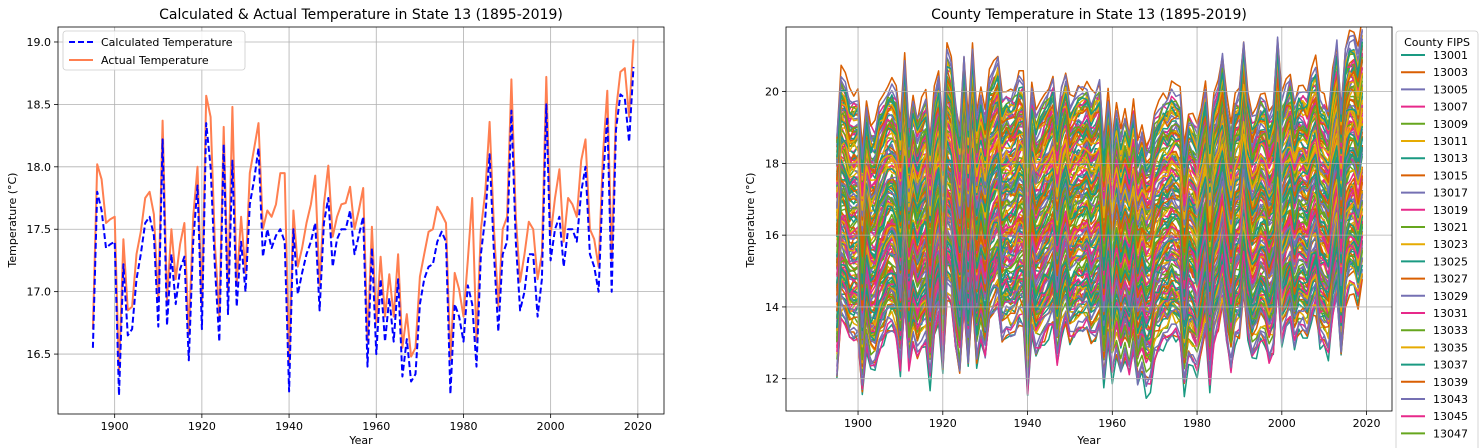 The image size is (1481, 448). What do you see at coordinates (1450, 347) in the screenshot?
I see `legend-label: 13035` at bounding box center [1450, 347].